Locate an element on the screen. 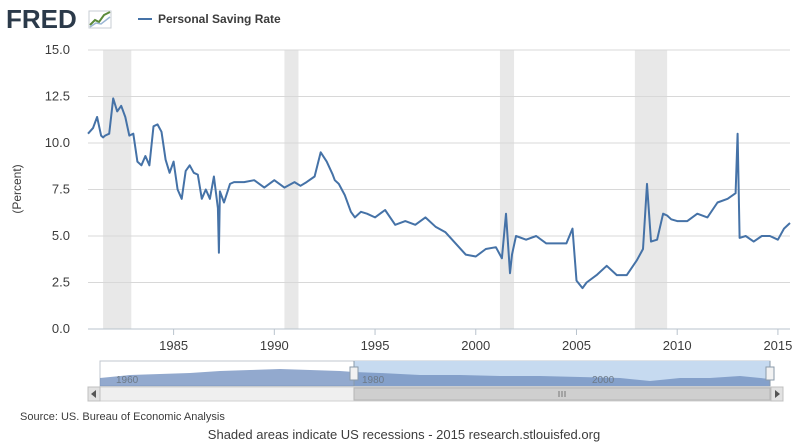 The width and height of the screenshot is (808, 447). legend-label: Personal Saving Rate is located at coordinates (219, 19).